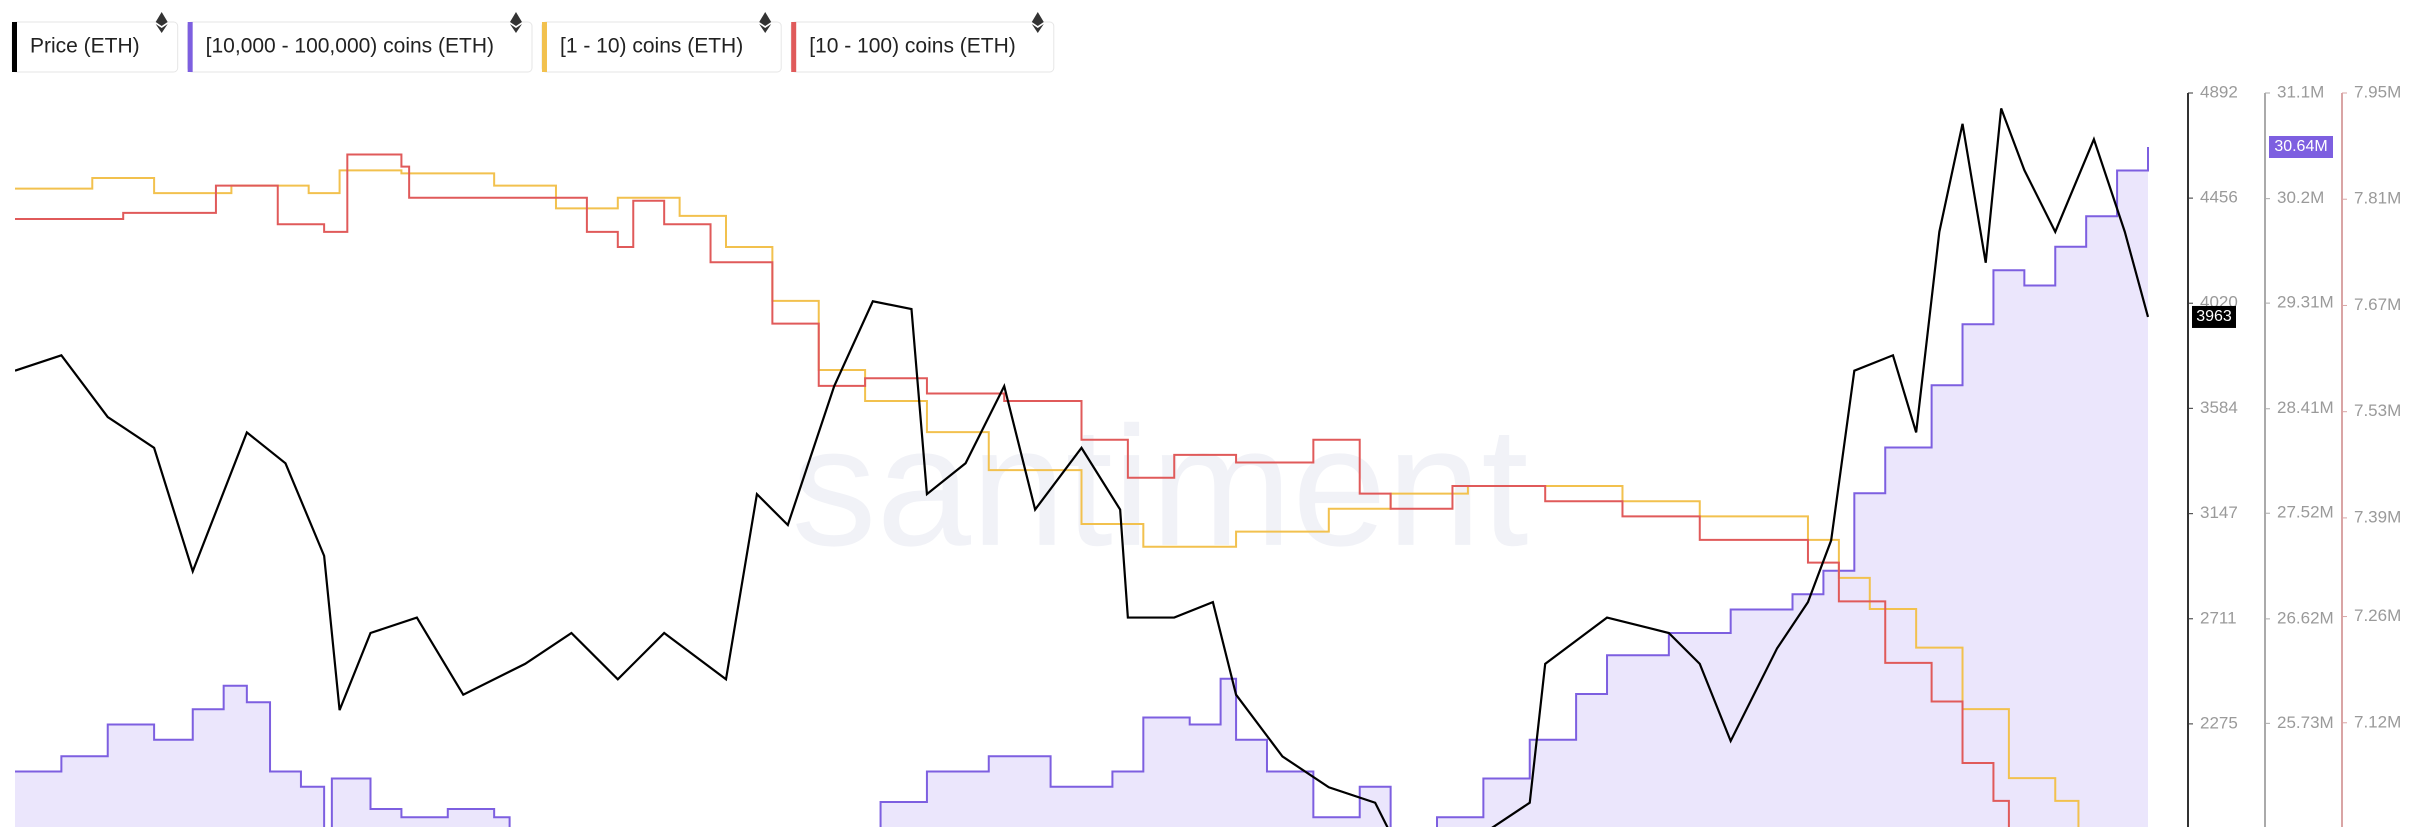  Describe the element at coordinates (2305, 617) in the screenshot. I see `y-tick-label: 26.62M` at that location.